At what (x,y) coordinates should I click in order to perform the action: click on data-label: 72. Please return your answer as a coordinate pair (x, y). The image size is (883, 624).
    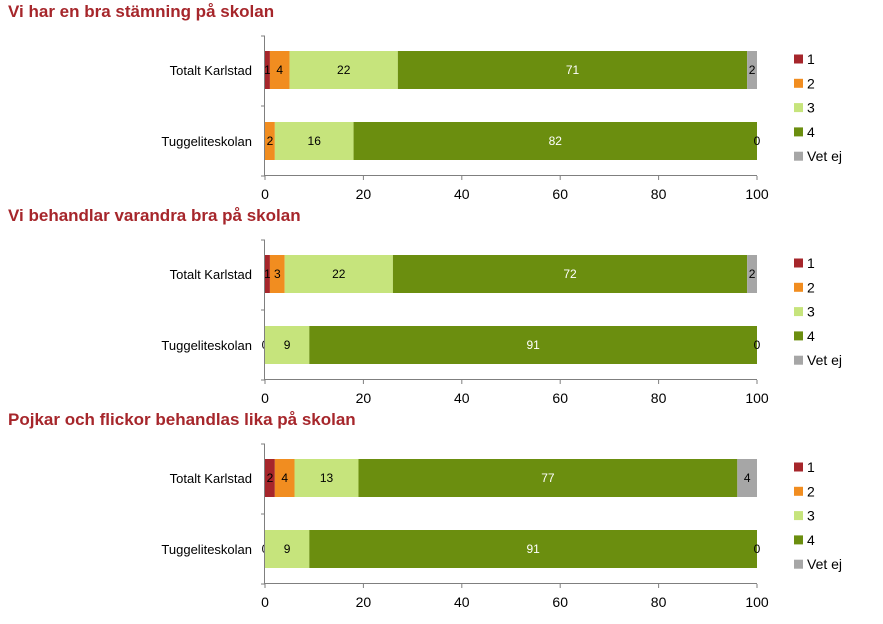
    Looking at the image, I should click on (570, 274).